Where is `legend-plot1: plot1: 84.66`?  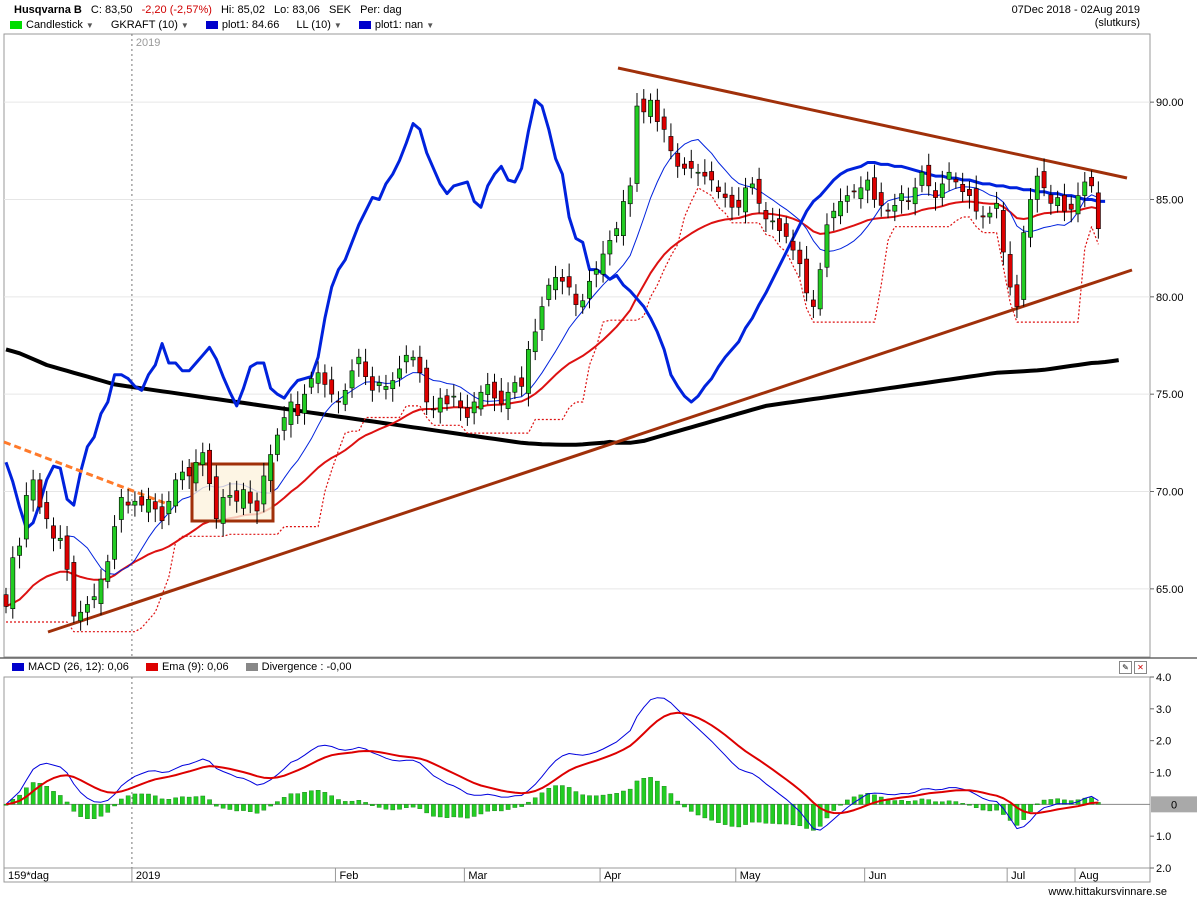 legend-plot1: plot1: 84.66 is located at coordinates (242, 25).